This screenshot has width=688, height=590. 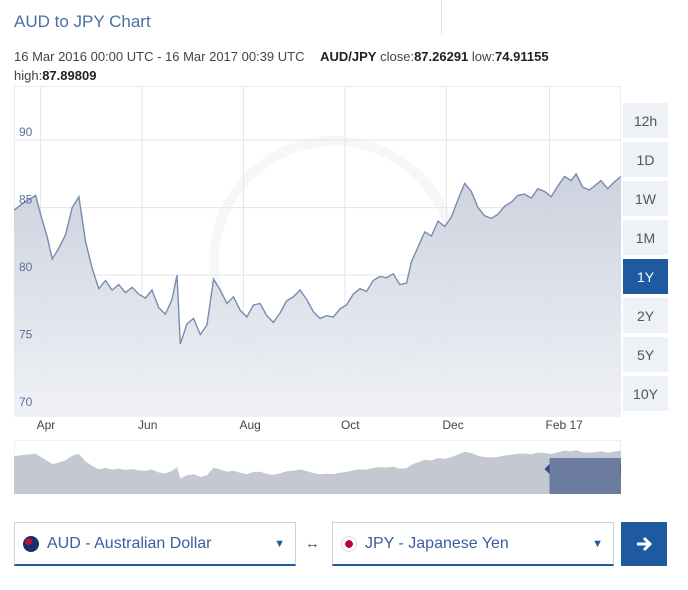 What do you see at coordinates (26, 132) in the screenshot?
I see `y-tick-label: 90` at bounding box center [26, 132].